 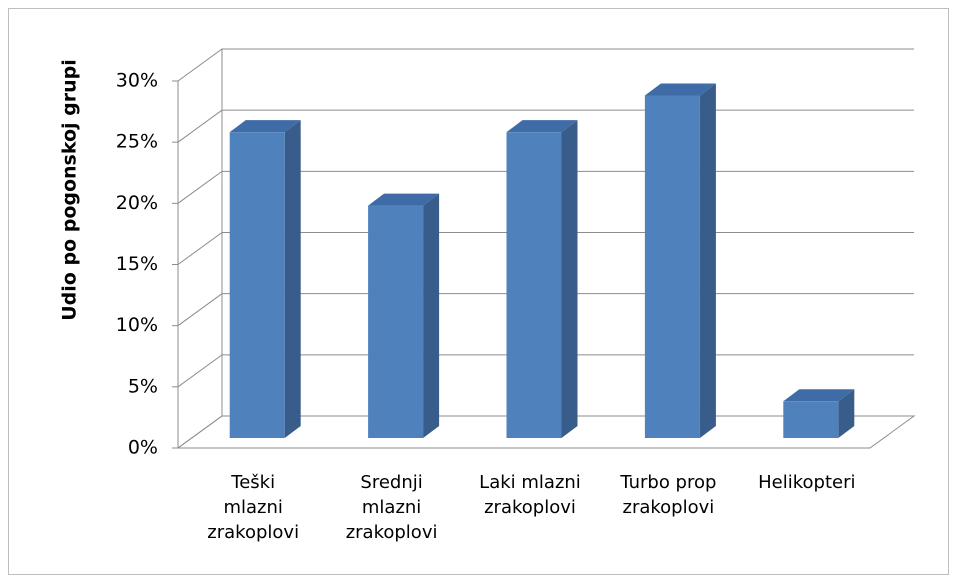 What do you see at coordinates (668, 495) in the screenshot?
I see `x-tick-label: Turbo prop zrakoplovi` at bounding box center [668, 495].